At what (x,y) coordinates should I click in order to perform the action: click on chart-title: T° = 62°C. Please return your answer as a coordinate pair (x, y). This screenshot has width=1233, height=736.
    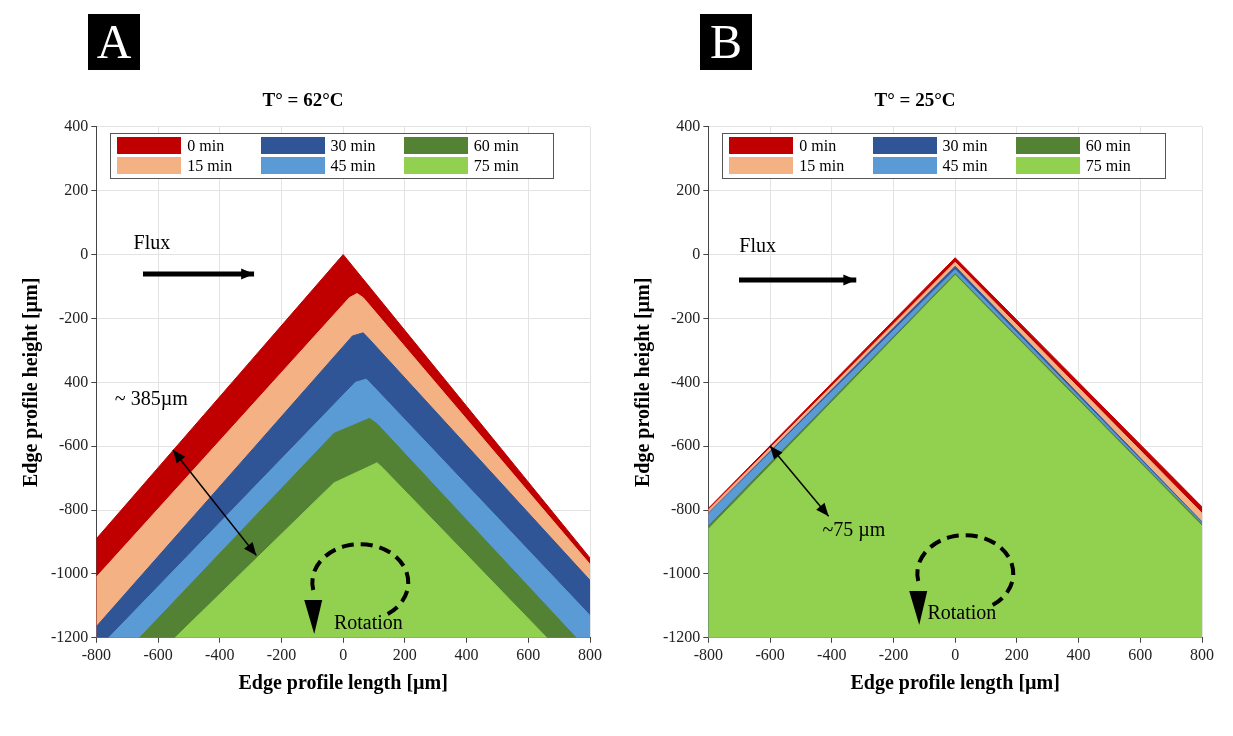
    Looking at the image, I should click on (303, 100).